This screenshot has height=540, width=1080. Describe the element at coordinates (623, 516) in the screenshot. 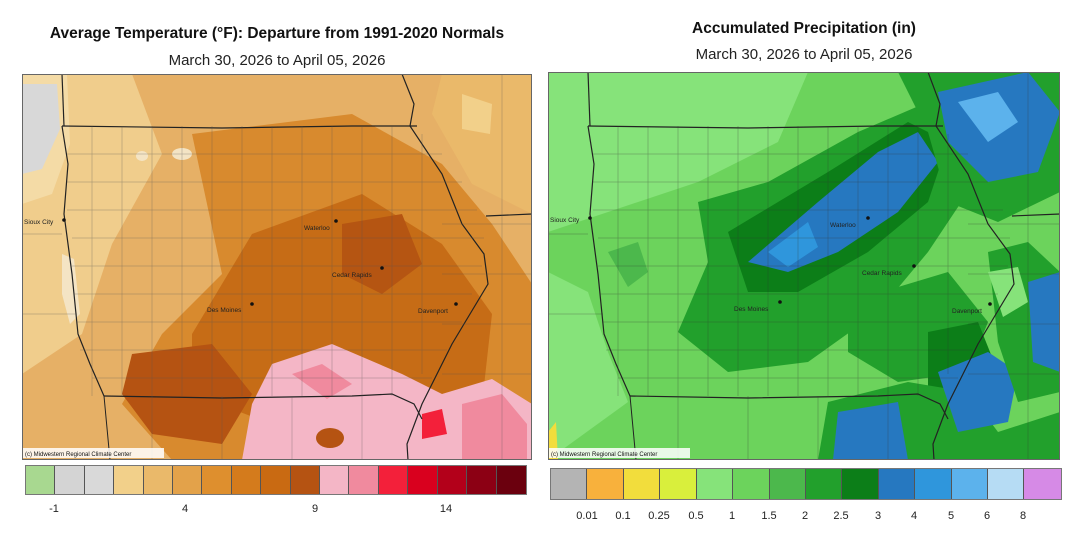

I see `legend-tick: 0.1` at that location.